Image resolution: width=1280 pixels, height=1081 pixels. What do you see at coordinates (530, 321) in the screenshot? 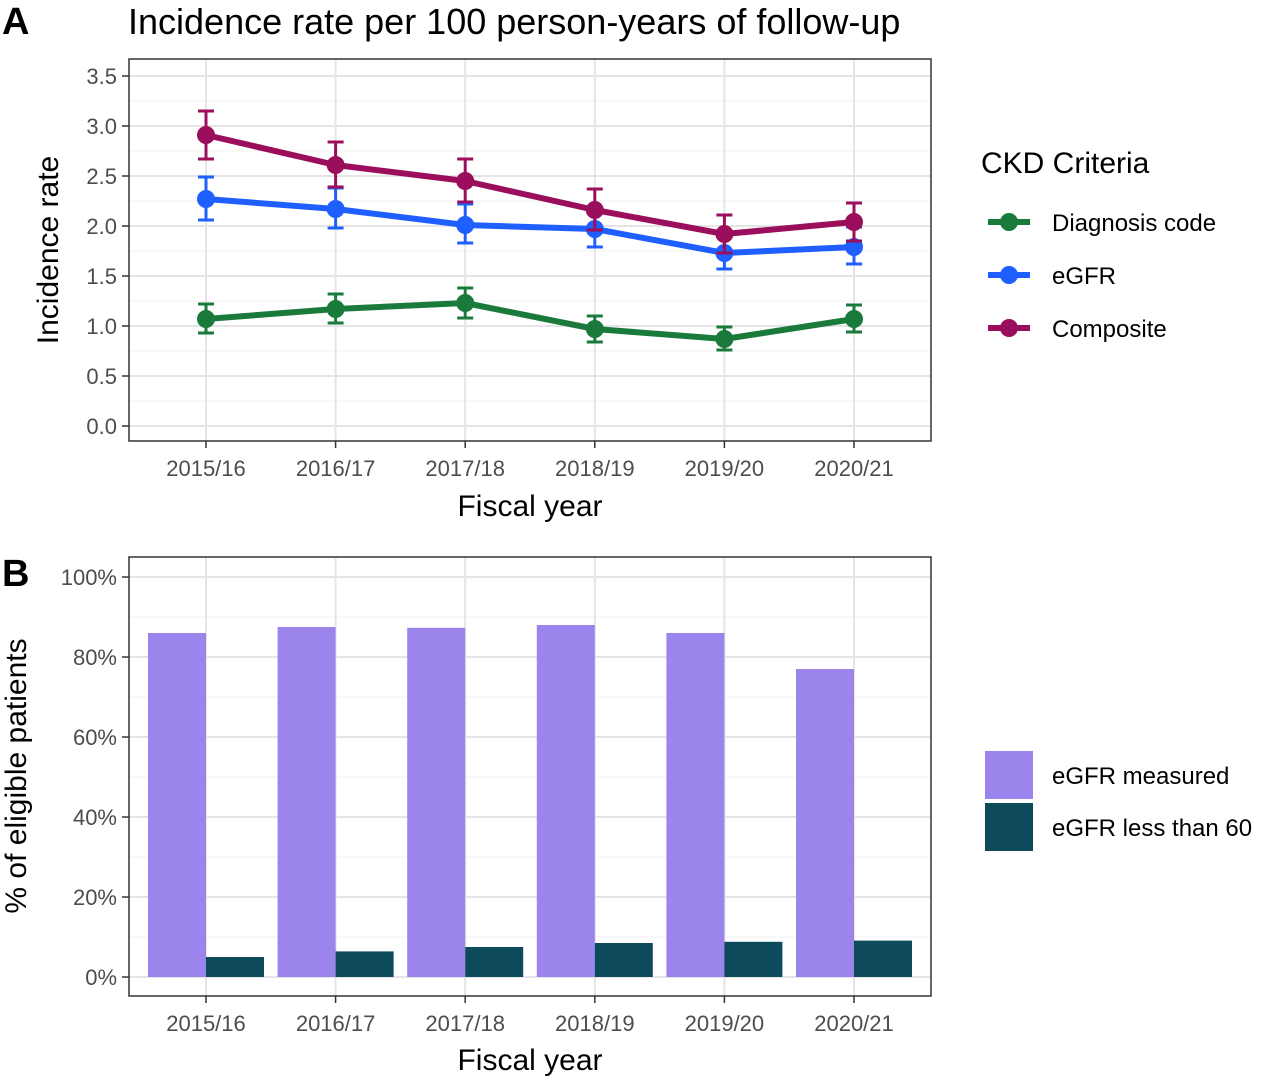
I see `series-line-diagnosis-code` at bounding box center [530, 321].